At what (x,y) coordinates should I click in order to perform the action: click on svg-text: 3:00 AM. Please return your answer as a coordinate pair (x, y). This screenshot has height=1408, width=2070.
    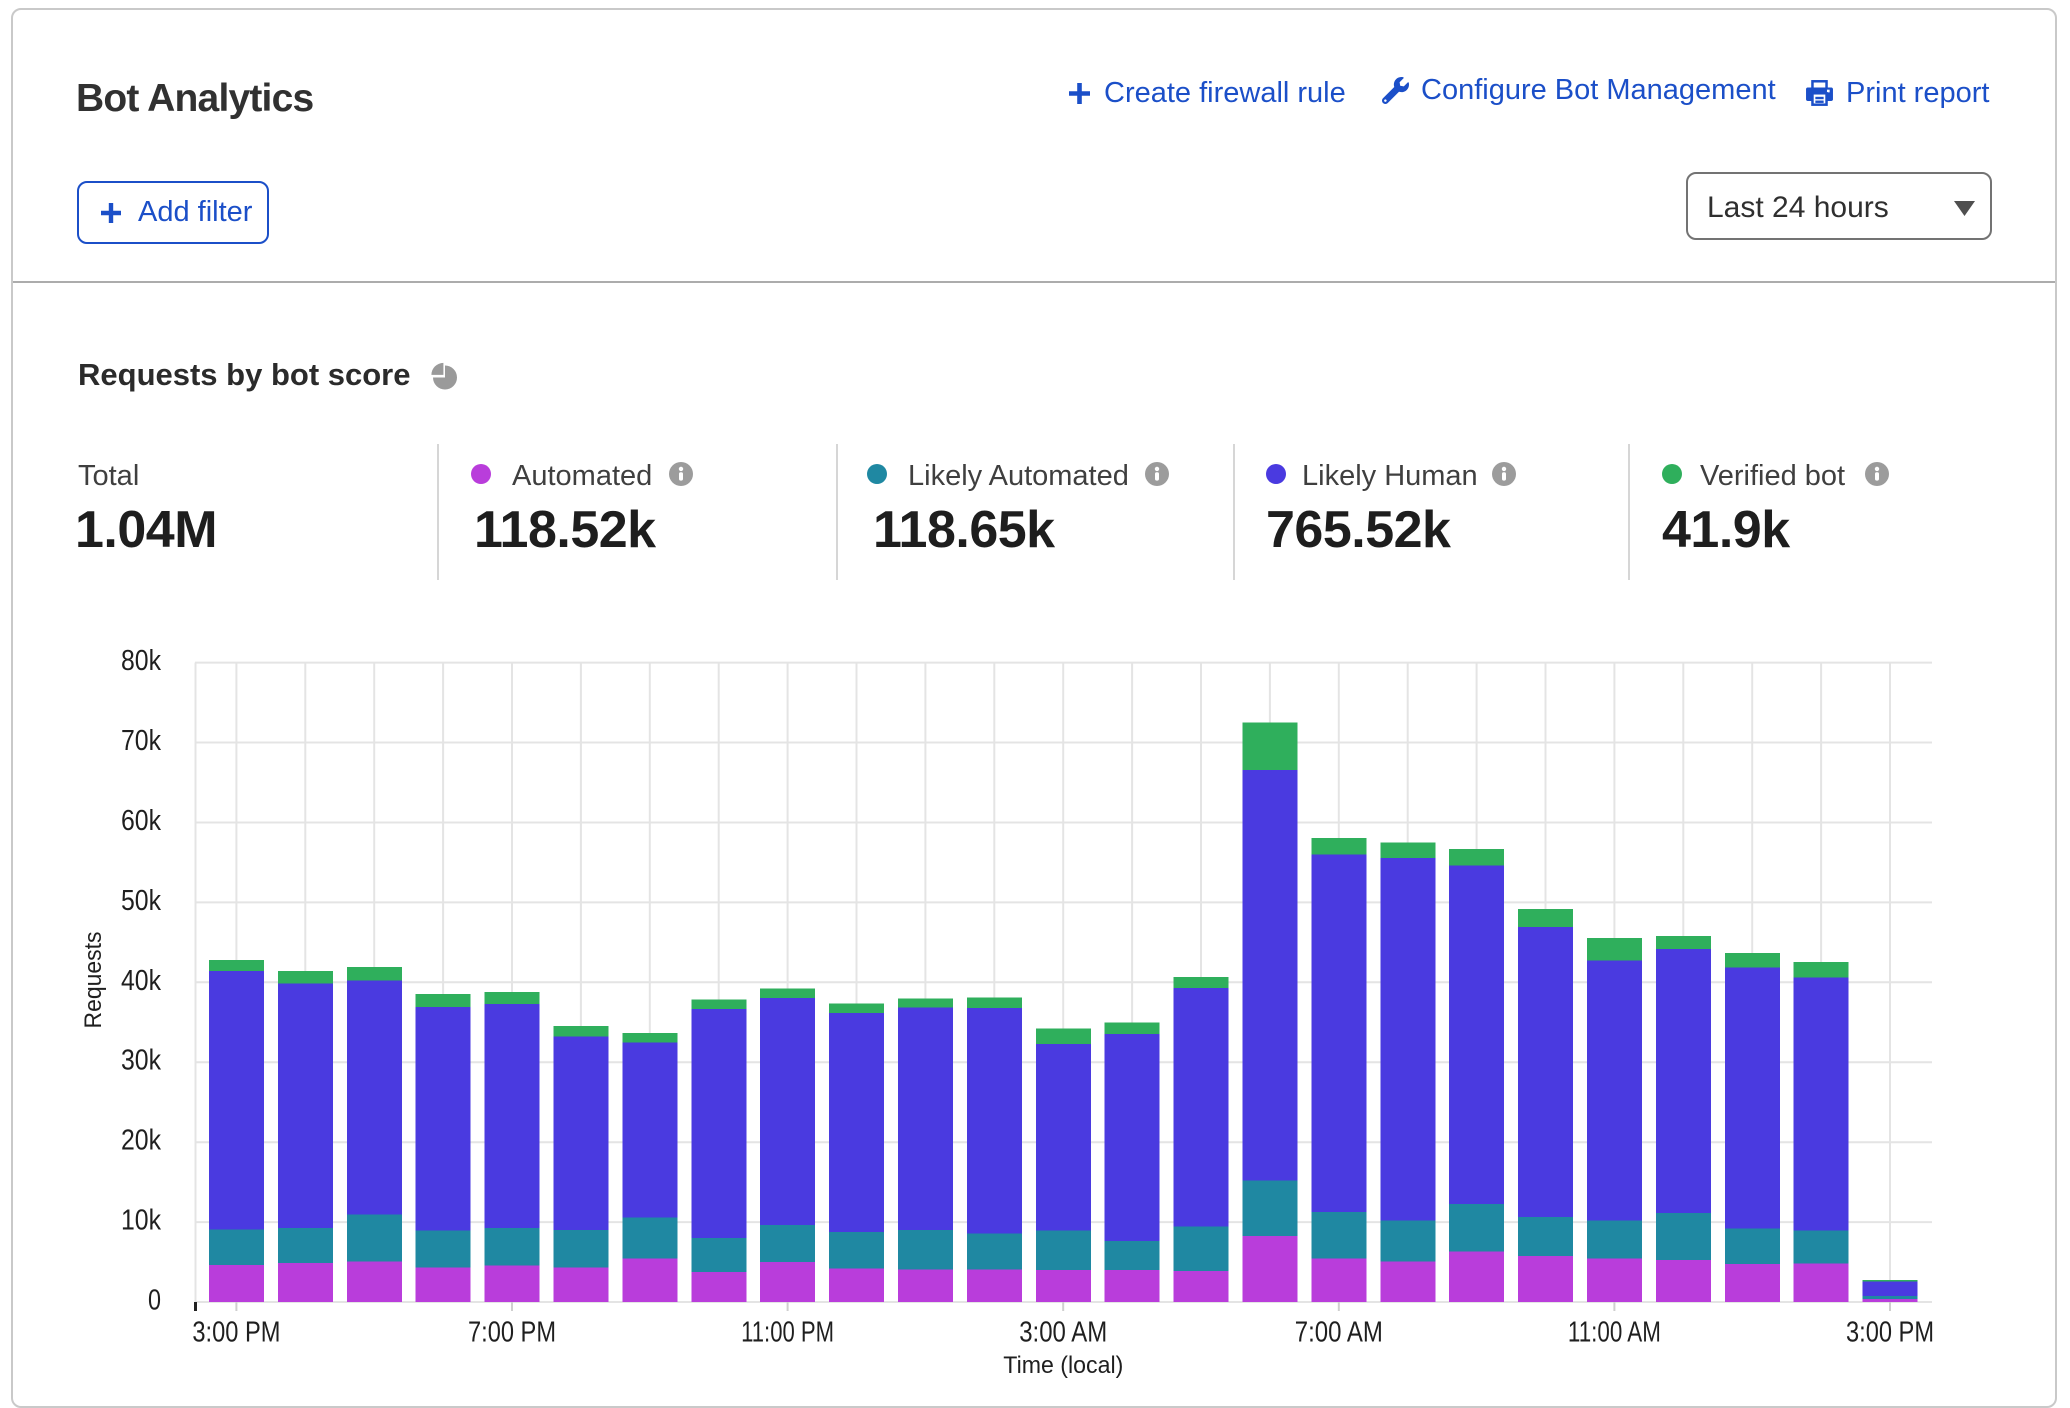
    Looking at the image, I should click on (1063, 1333).